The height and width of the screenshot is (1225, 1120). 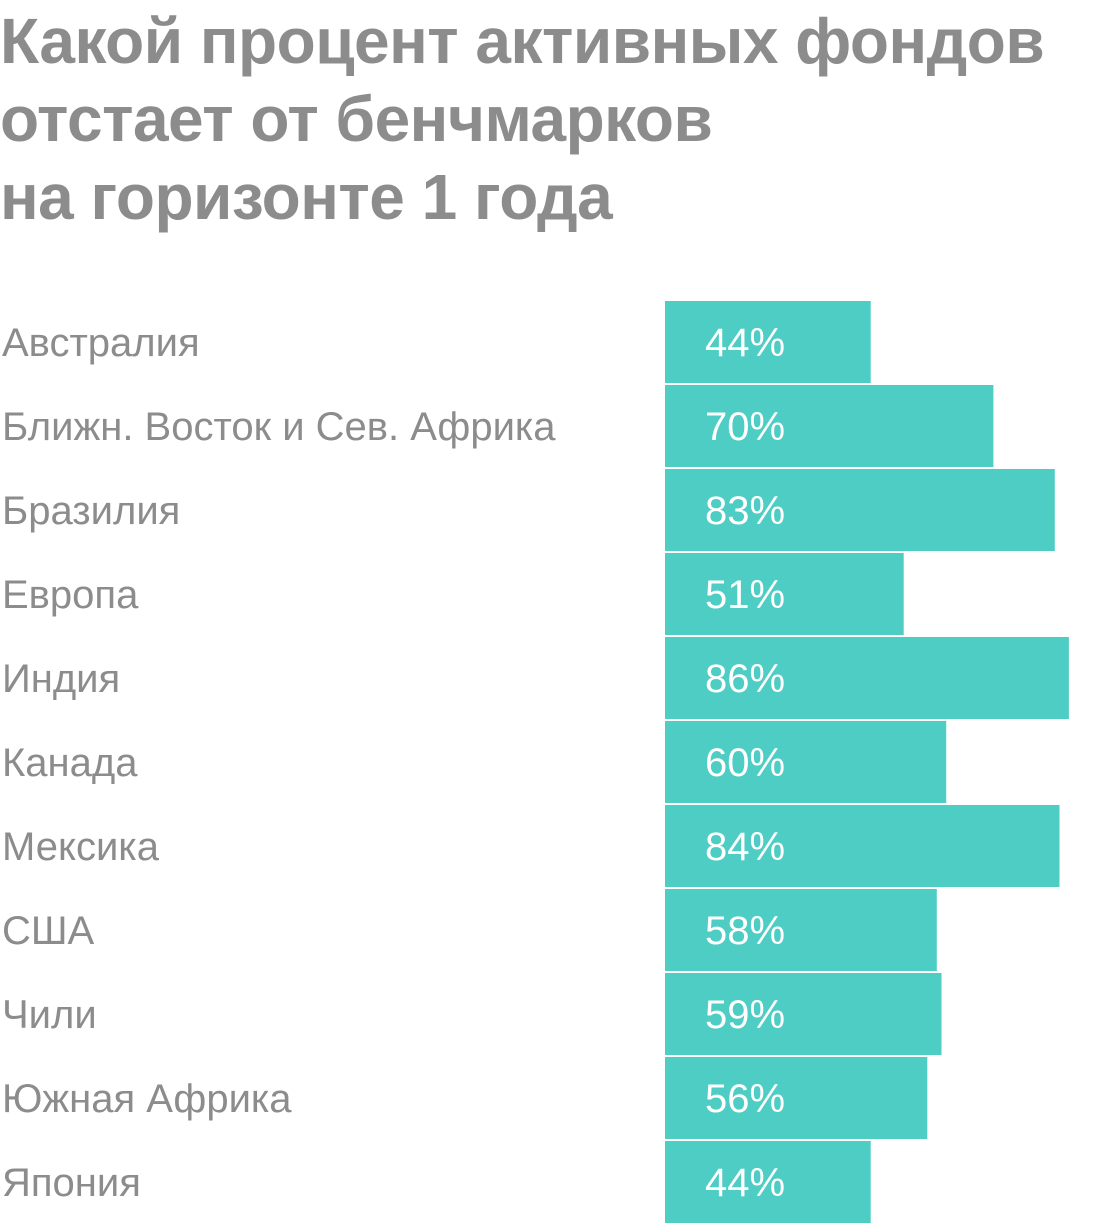 What do you see at coordinates (306, 197) in the screenshot?
I see `chart-title-line-3: на горизонте 1 года` at bounding box center [306, 197].